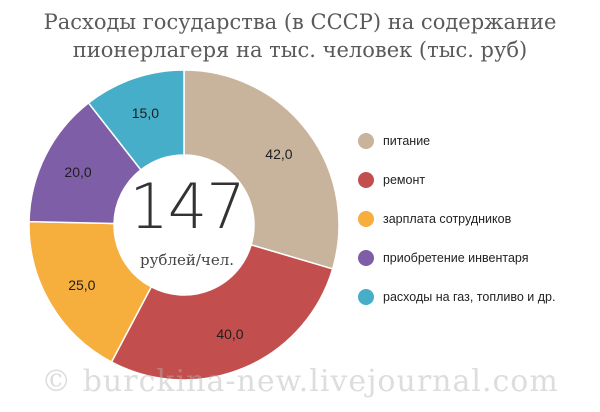 The image size is (600, 412). I want to click on slice-value-label-2: 40,0, so click(229, 334).